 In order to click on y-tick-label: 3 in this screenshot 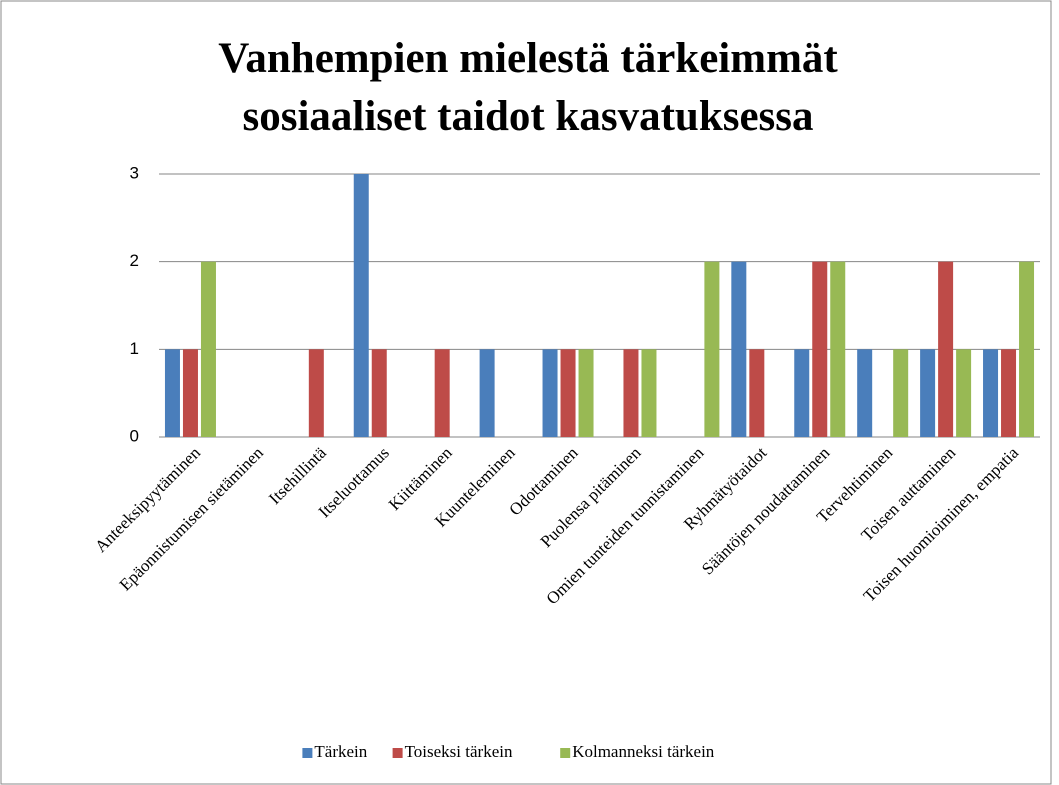, I will do `click(134, 172)`.